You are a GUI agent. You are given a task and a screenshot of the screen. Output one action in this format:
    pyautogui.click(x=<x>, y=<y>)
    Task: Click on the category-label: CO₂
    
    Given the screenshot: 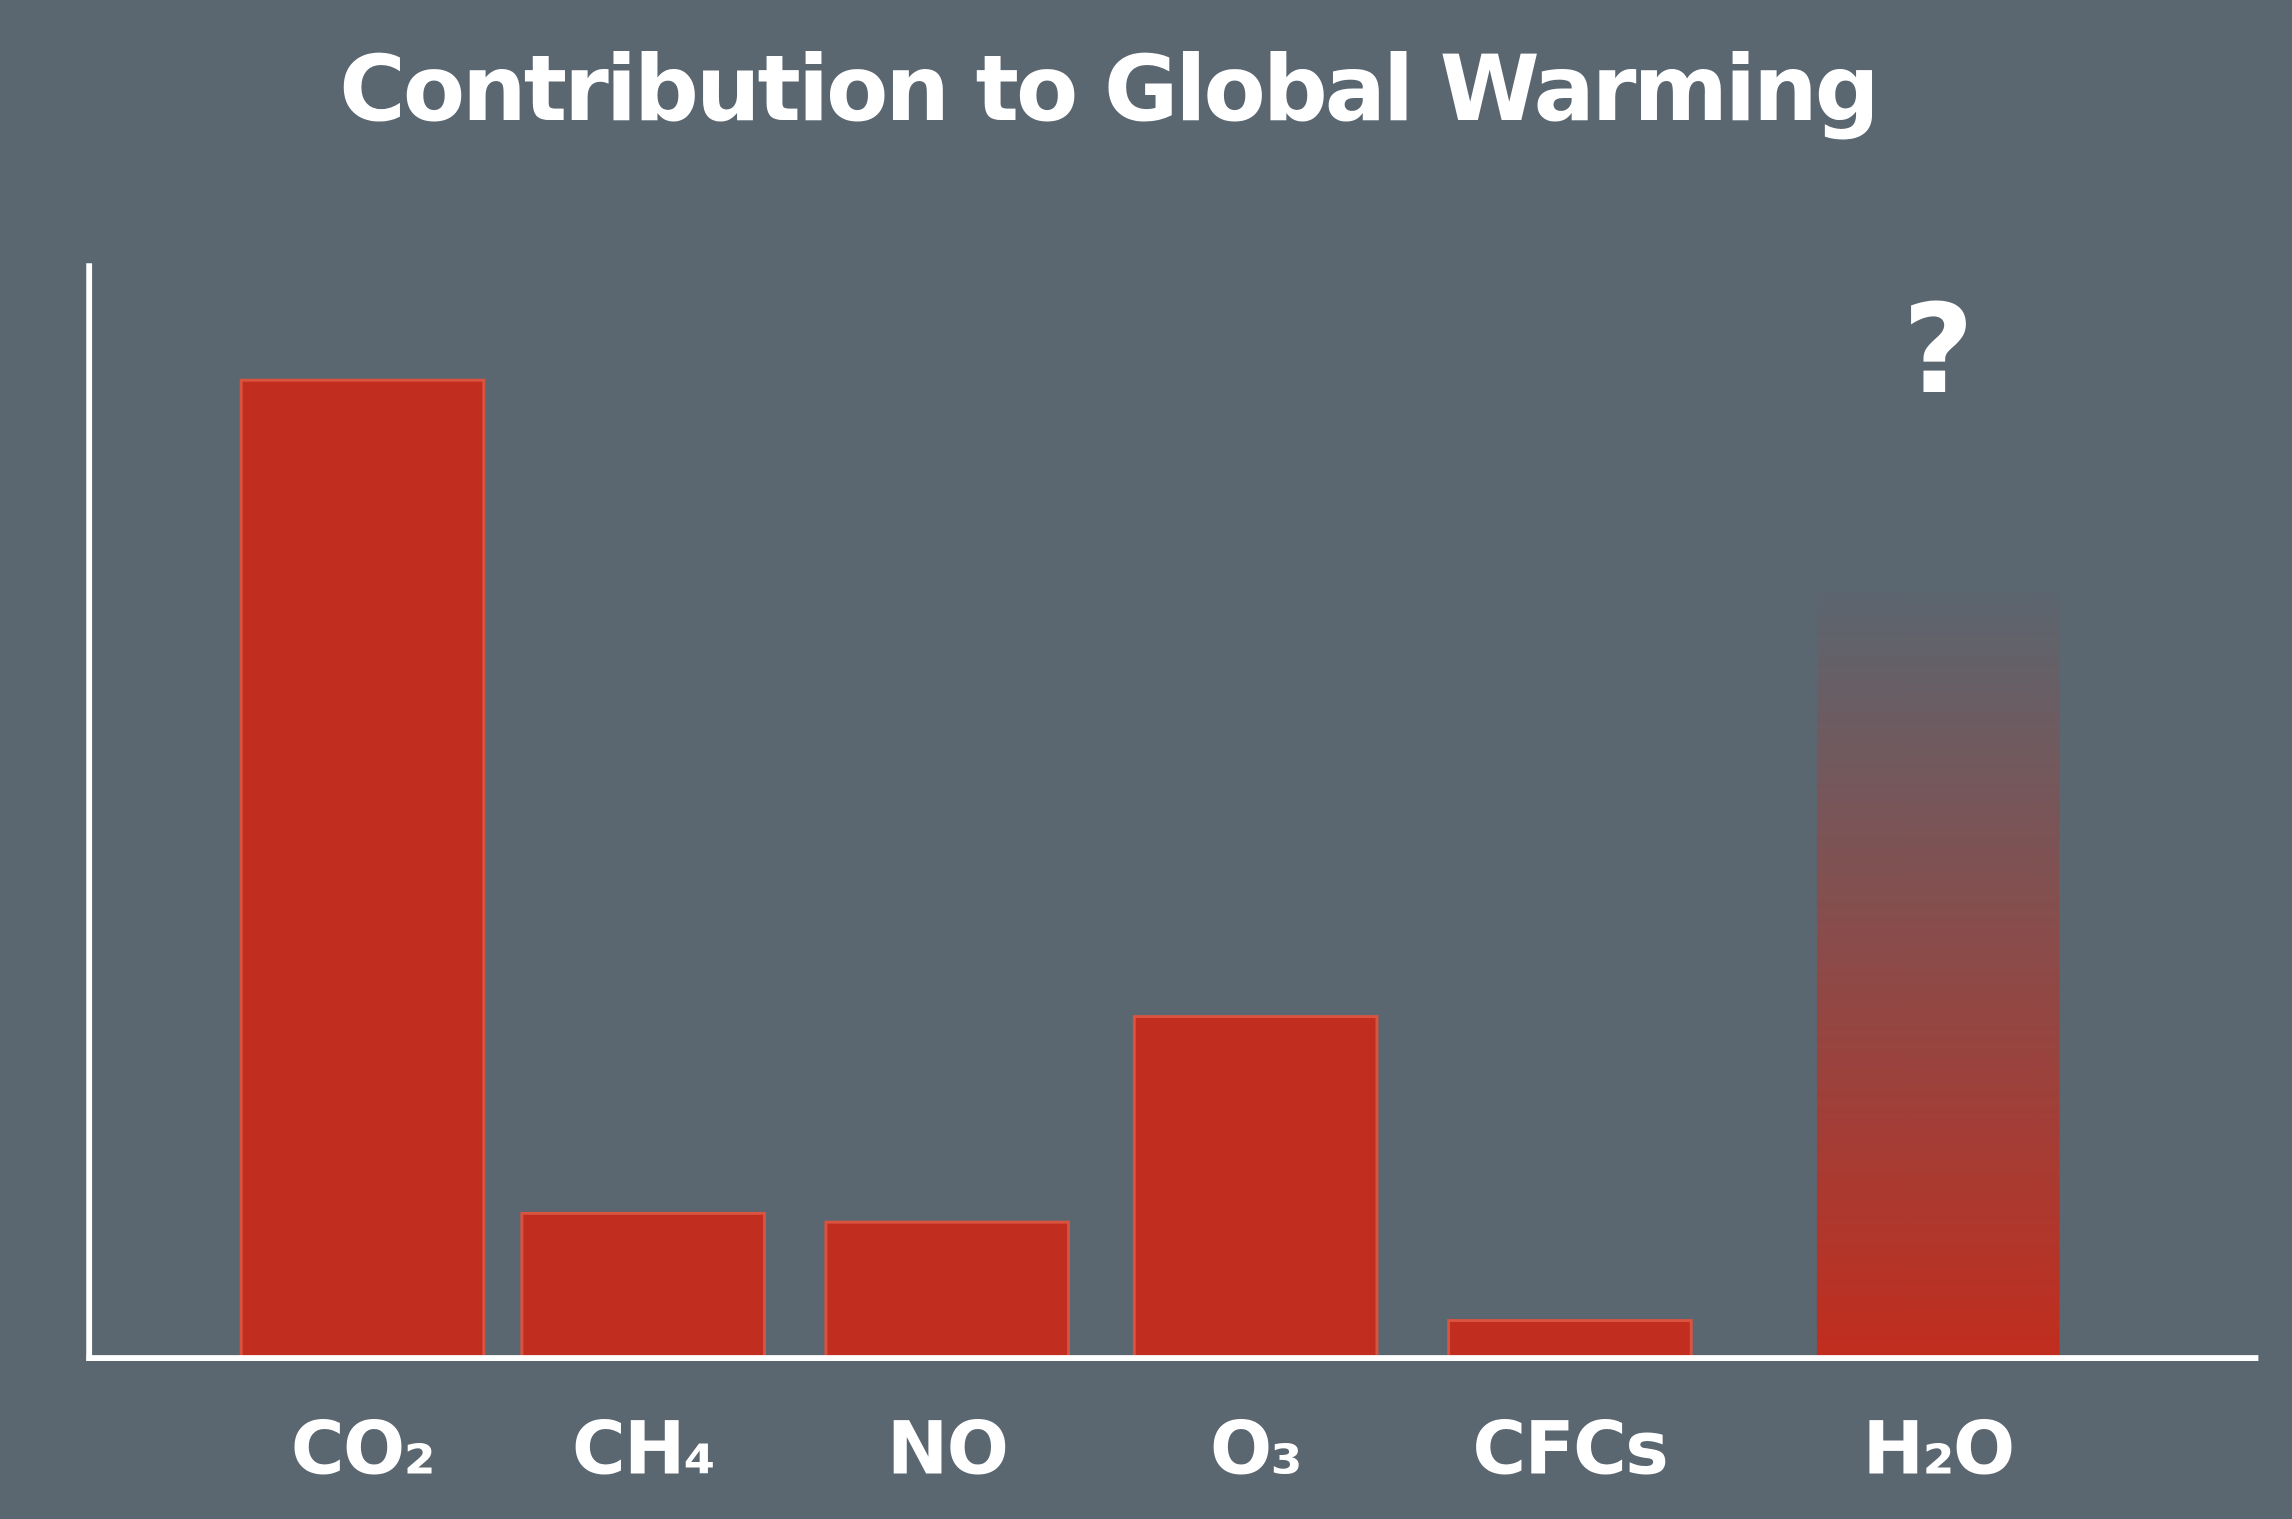 What is the action you would take?
    pyautogui.click(x=362, y=1449)
    